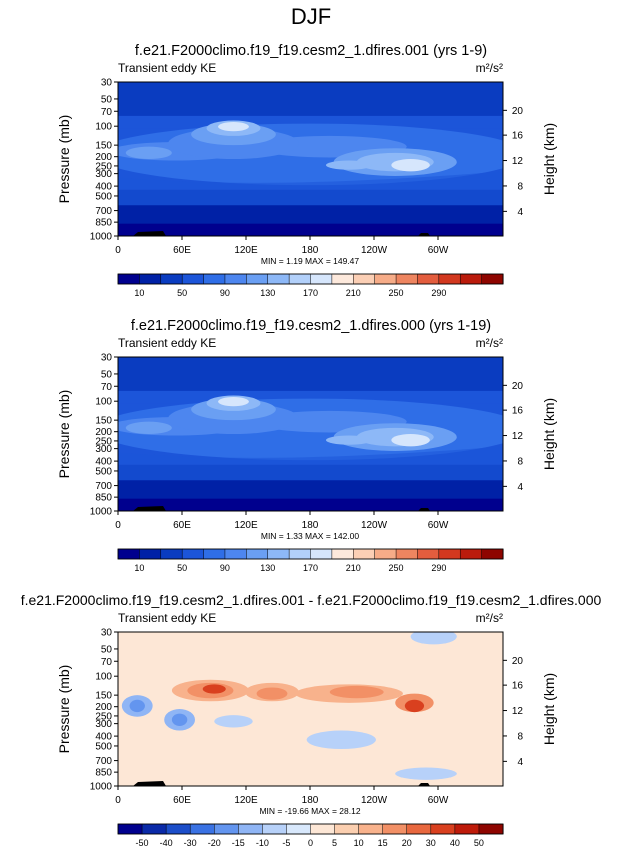 The width and height of the screenshot is (622, 851). Describe the element at coordinates (262, 843) in the screenshot. I see `colorbar-label: -10` at that location.